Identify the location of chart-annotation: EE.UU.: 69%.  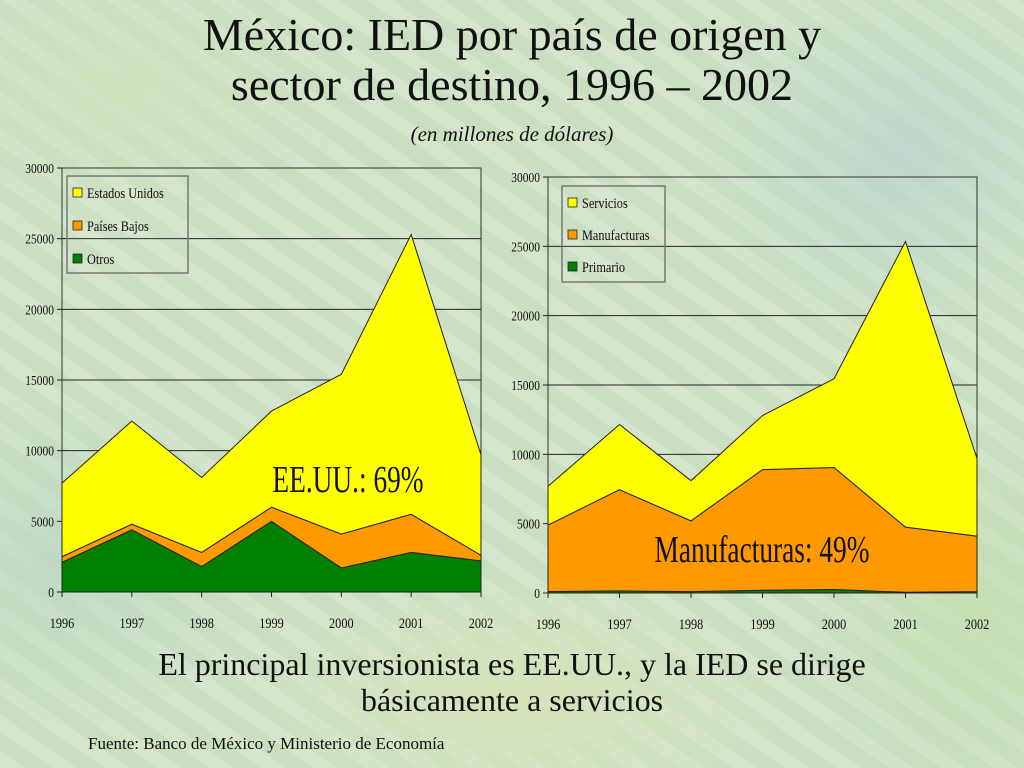
(347, 480).